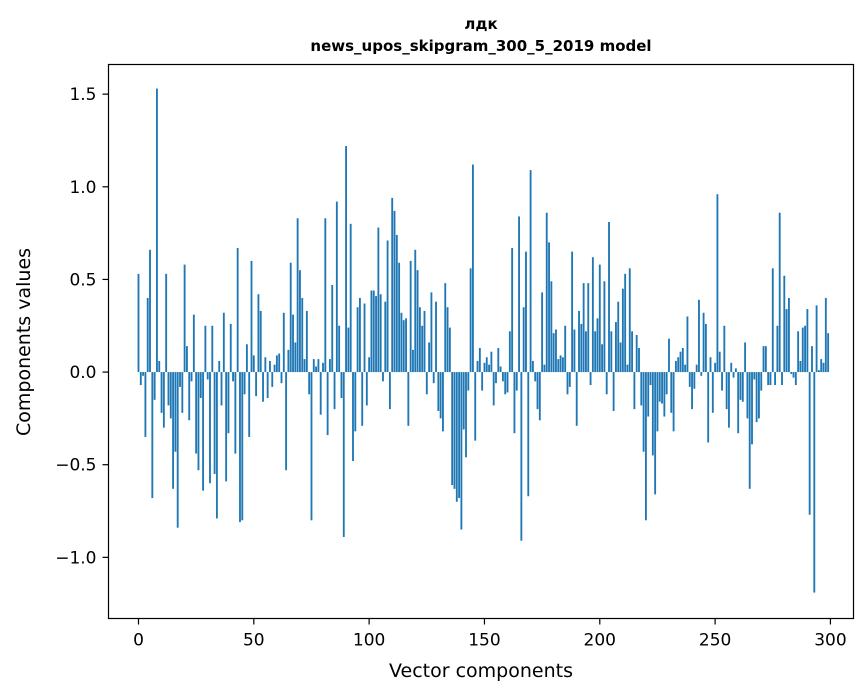  What do you see at coordinates (484, 641) in the screenshot?
I see `x-tick-label: 150` at bounding box center [484, 641].